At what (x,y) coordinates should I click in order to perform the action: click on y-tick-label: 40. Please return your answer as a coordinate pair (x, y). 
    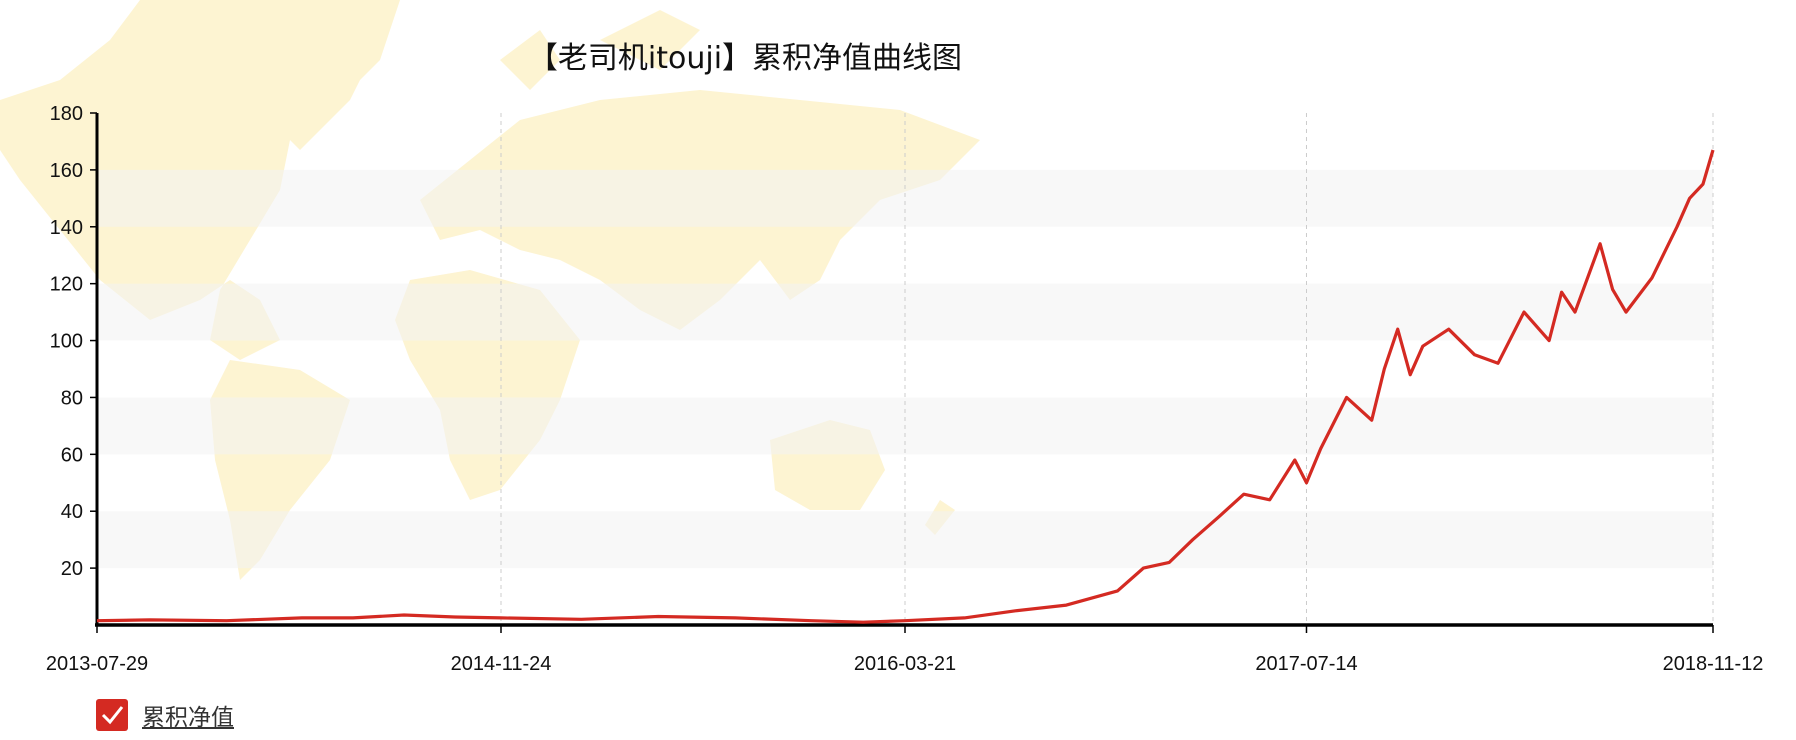
    Looking at the image, I should click on (72, 512).